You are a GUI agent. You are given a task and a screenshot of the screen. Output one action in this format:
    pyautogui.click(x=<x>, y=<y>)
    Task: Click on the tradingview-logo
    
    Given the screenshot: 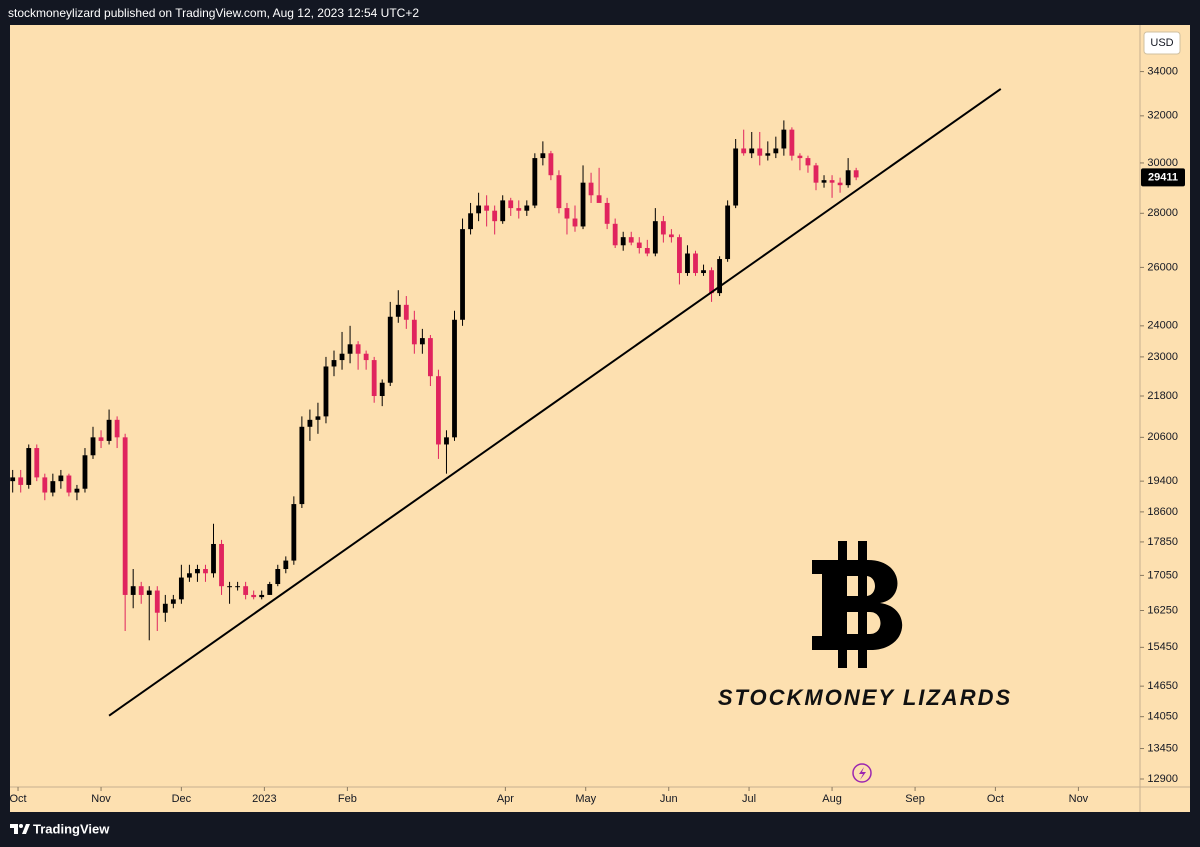 What is the action you would take?
    pyautogui.click(x=20, y=829)
    